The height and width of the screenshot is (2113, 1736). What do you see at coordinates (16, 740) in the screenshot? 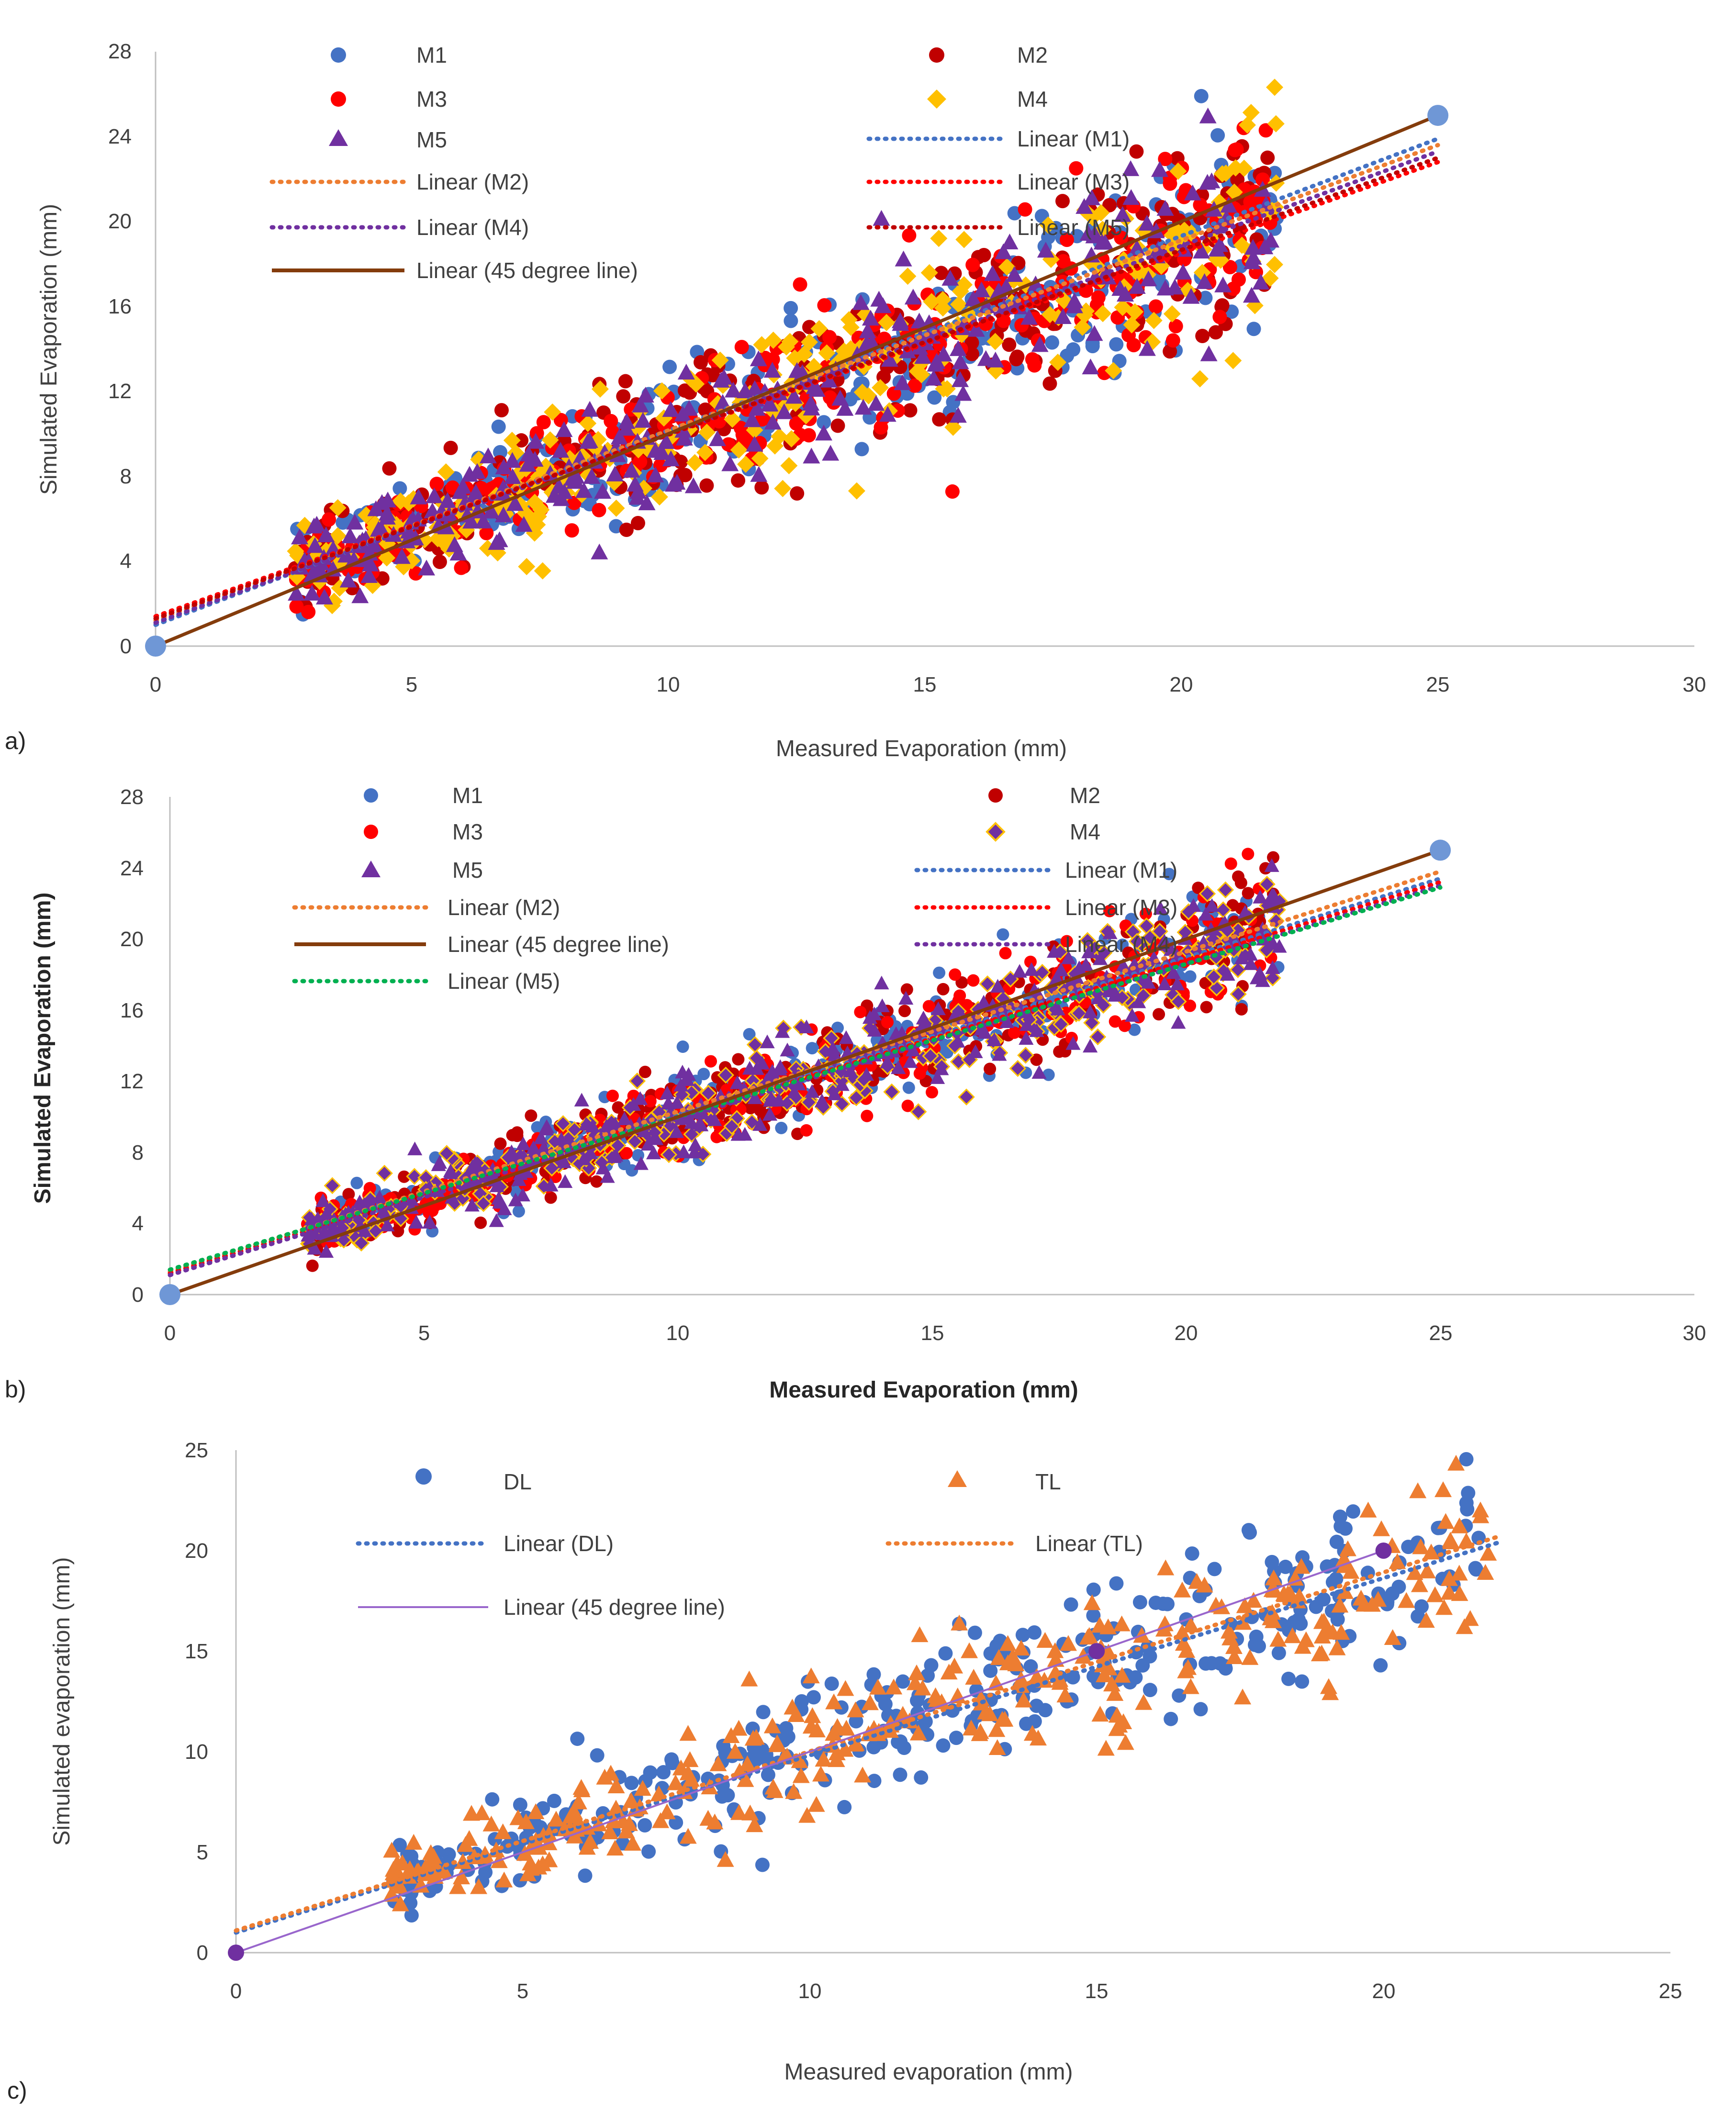
I see `panel-label-a: a)` at bounding box center [16, 740].